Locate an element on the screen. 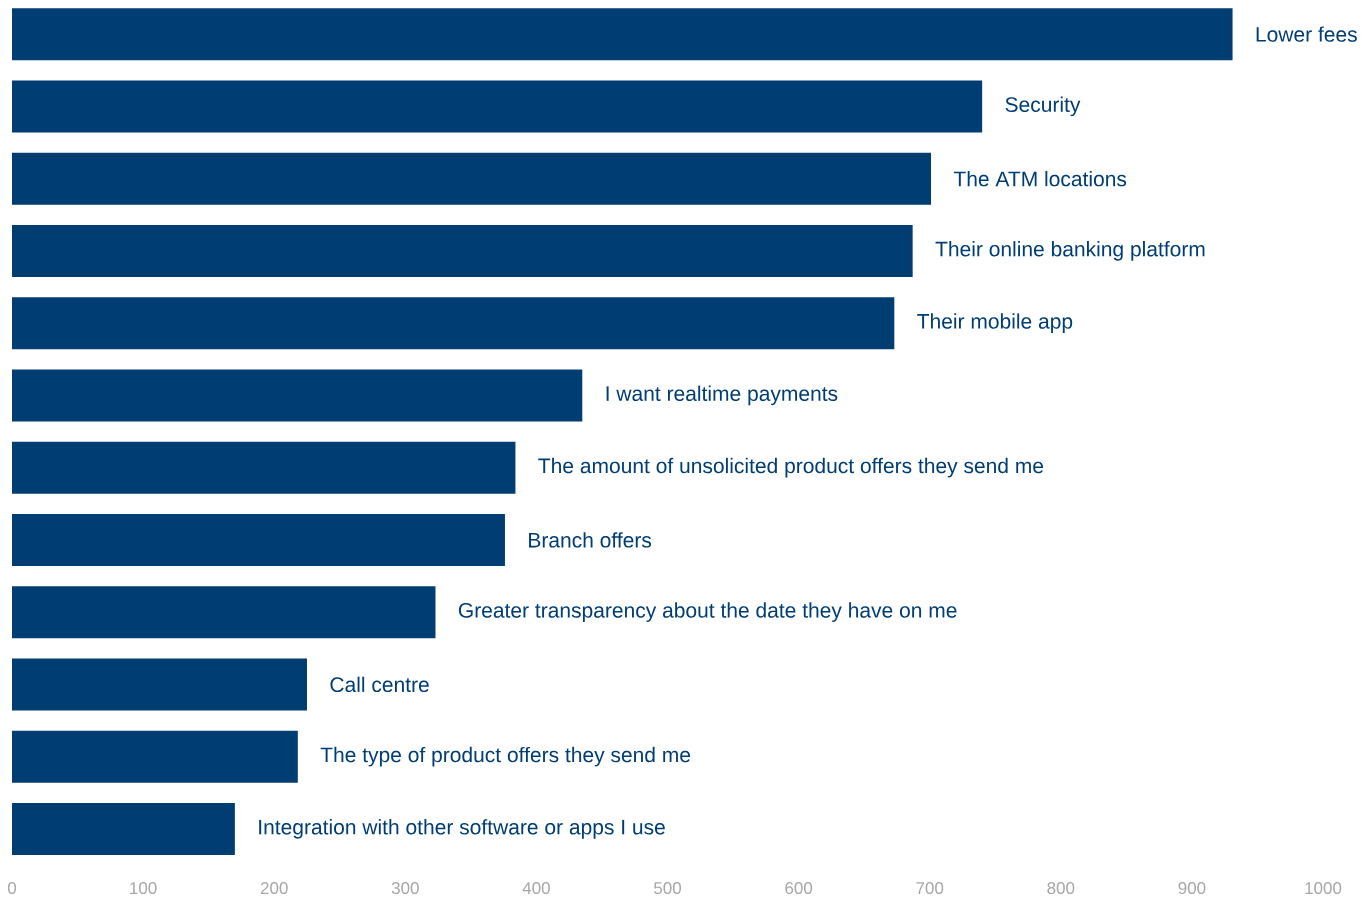 The width and height of the screenshot is (1366, 905). y-tick-label: Security is located at coordinates (1043, 106).